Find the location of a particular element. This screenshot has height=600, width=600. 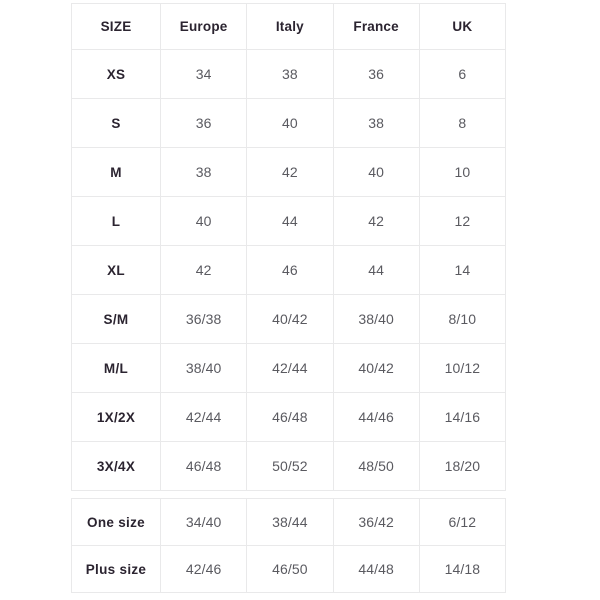

row-label: M/L is located at coordinates (116, 368).